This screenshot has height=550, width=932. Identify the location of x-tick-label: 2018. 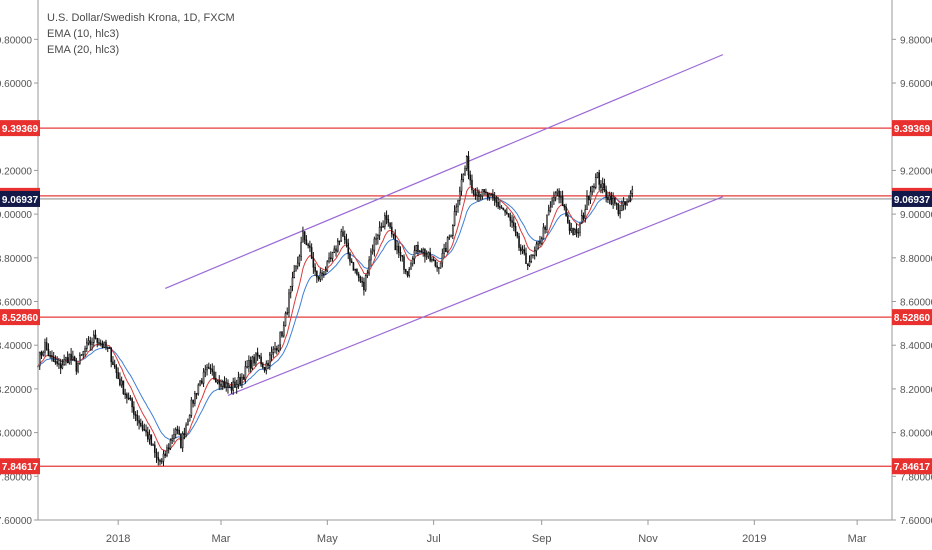
(118, 539).